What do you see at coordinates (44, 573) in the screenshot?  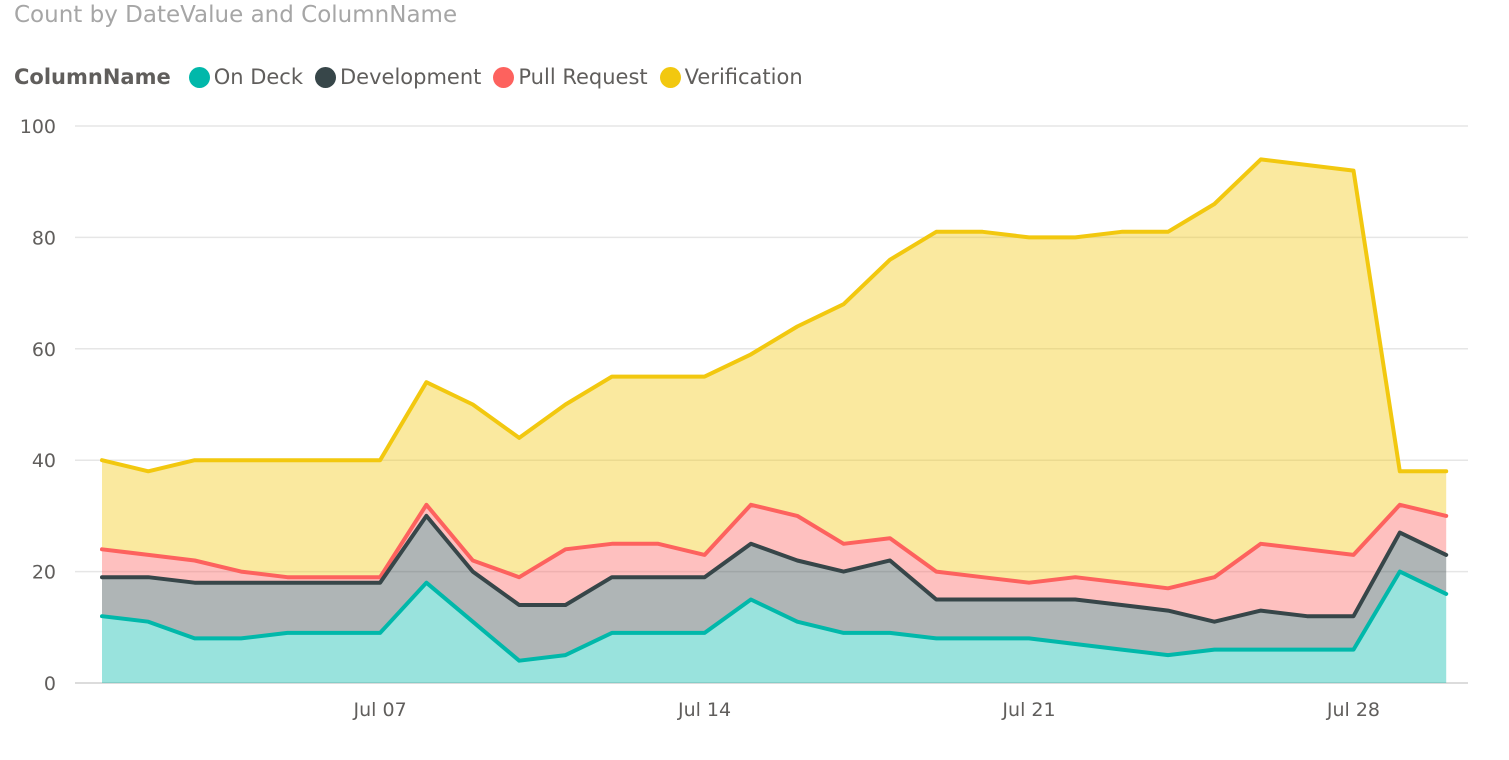 I see `y-tick-label: 20` at bounding box center [44, 573].